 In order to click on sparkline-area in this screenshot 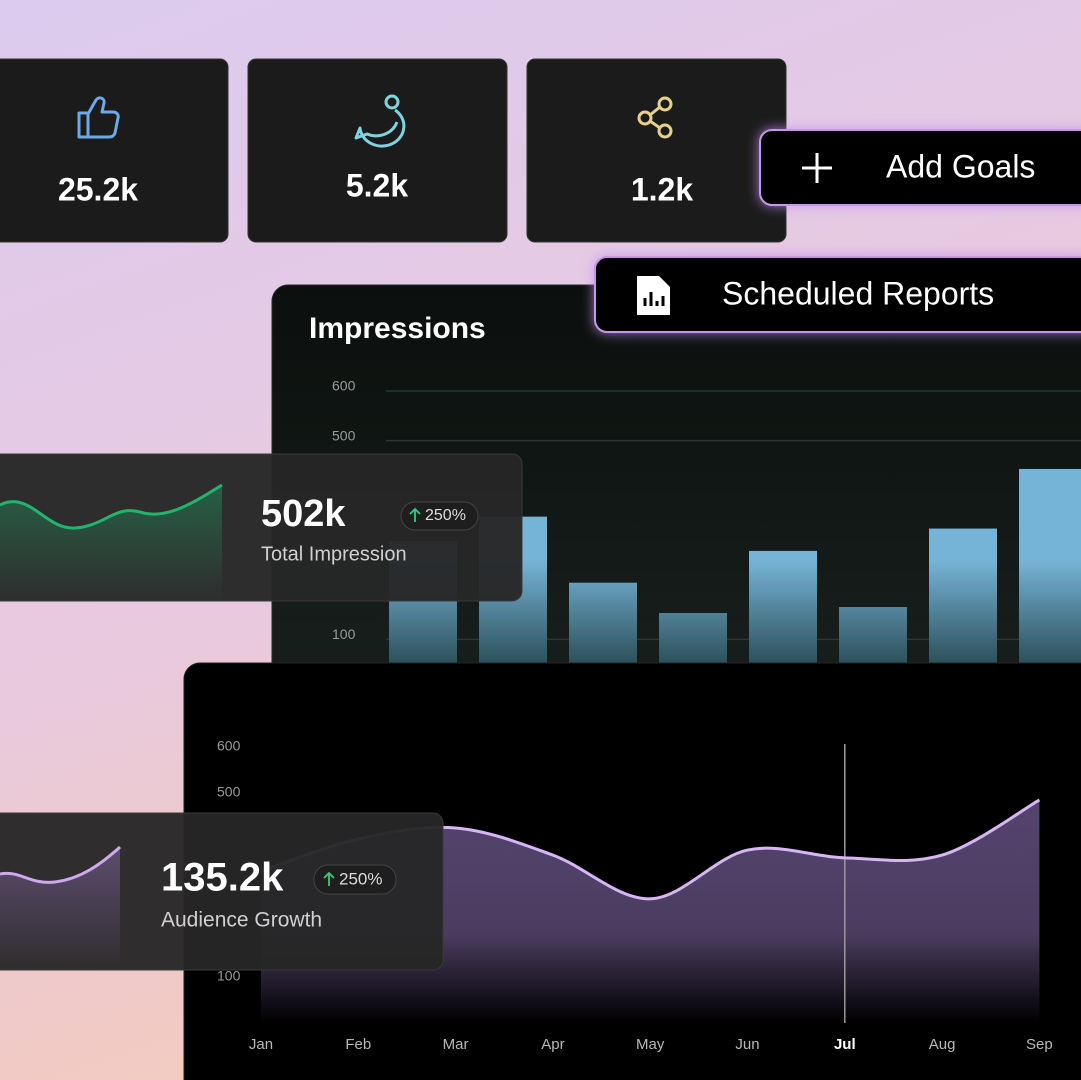, I will do `click(60, 908)`.